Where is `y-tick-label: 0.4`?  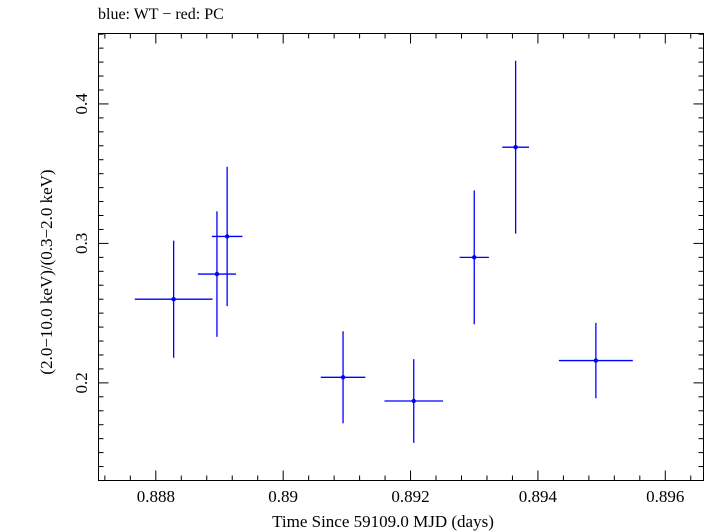 y-tick-label: 0.4 is located at coordinates (81, 104).